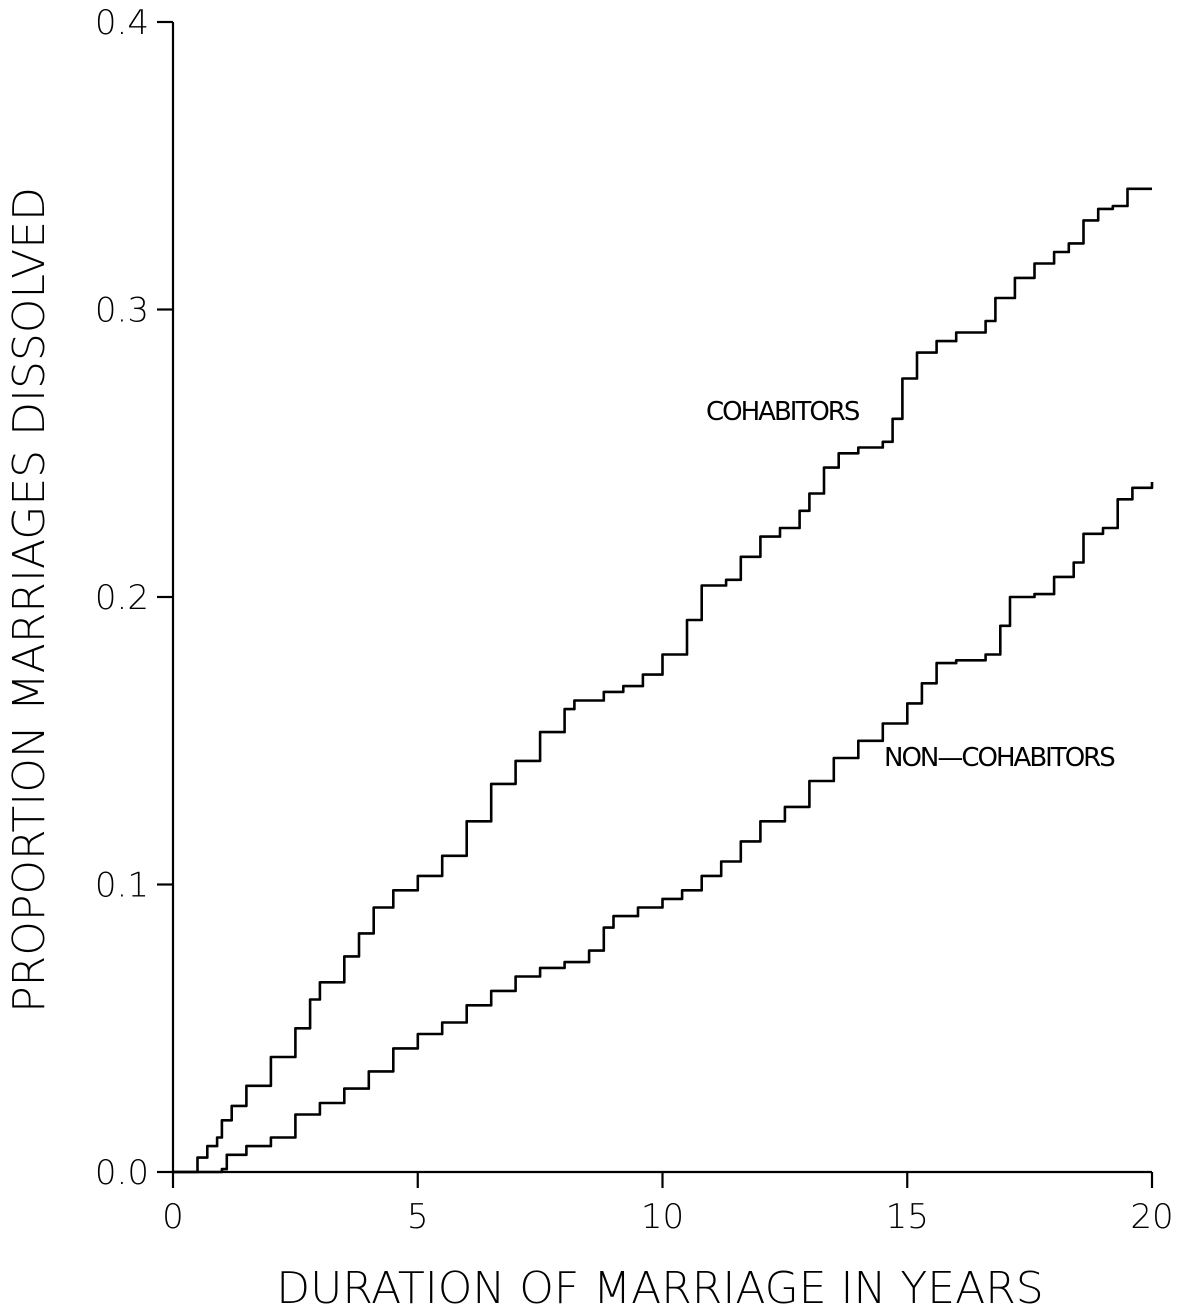 The image size is (1182, 1315). I want to click on y-tick-label: 0.4, so click(122, 23).